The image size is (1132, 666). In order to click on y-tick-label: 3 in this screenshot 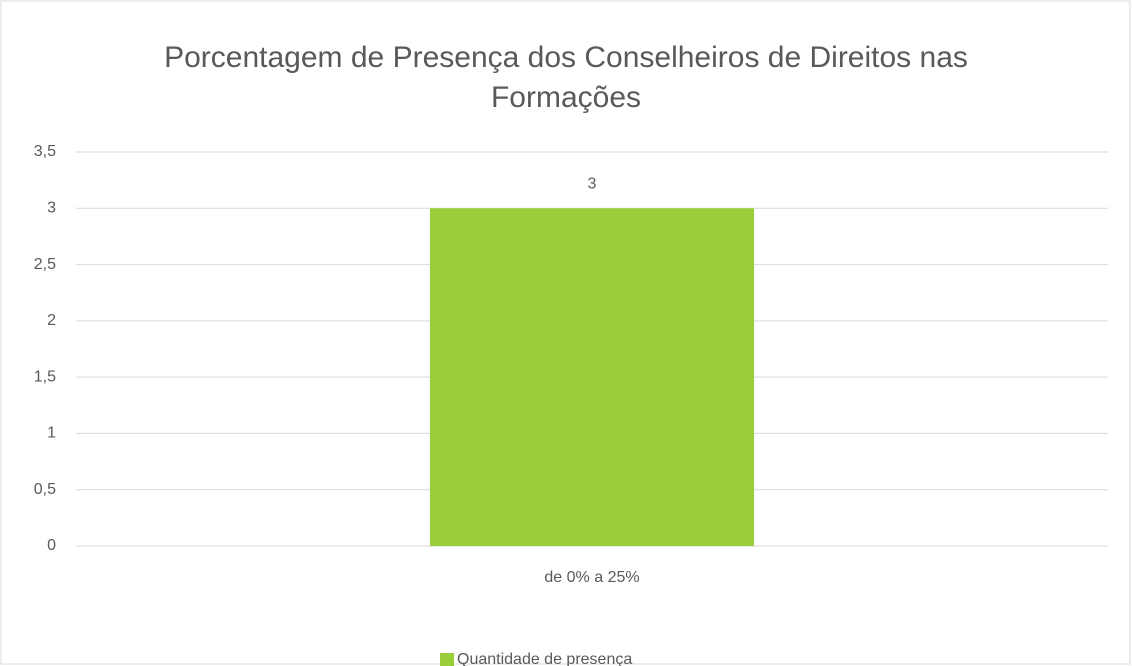, I will do `click(51, 208)`.